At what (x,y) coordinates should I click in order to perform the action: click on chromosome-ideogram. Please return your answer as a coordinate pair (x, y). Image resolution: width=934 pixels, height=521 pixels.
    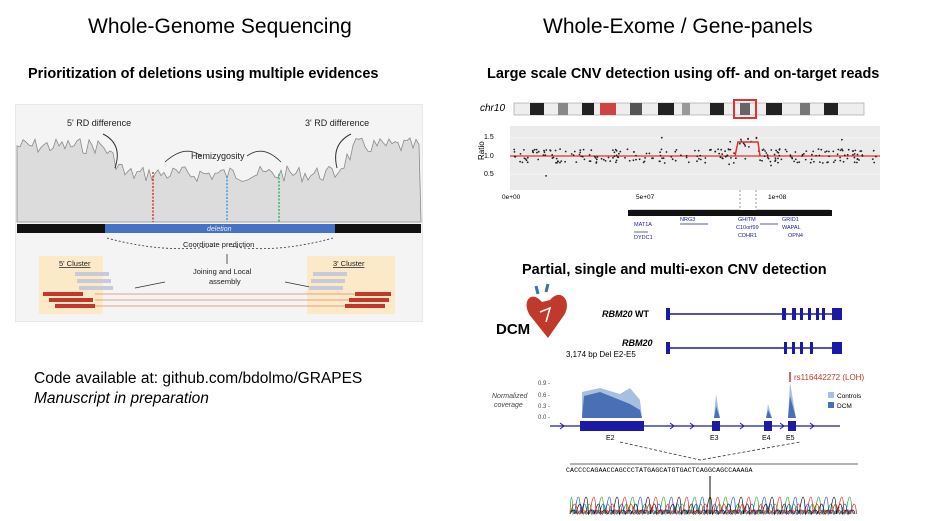
    Looking at the image, I should click on (689, 109).